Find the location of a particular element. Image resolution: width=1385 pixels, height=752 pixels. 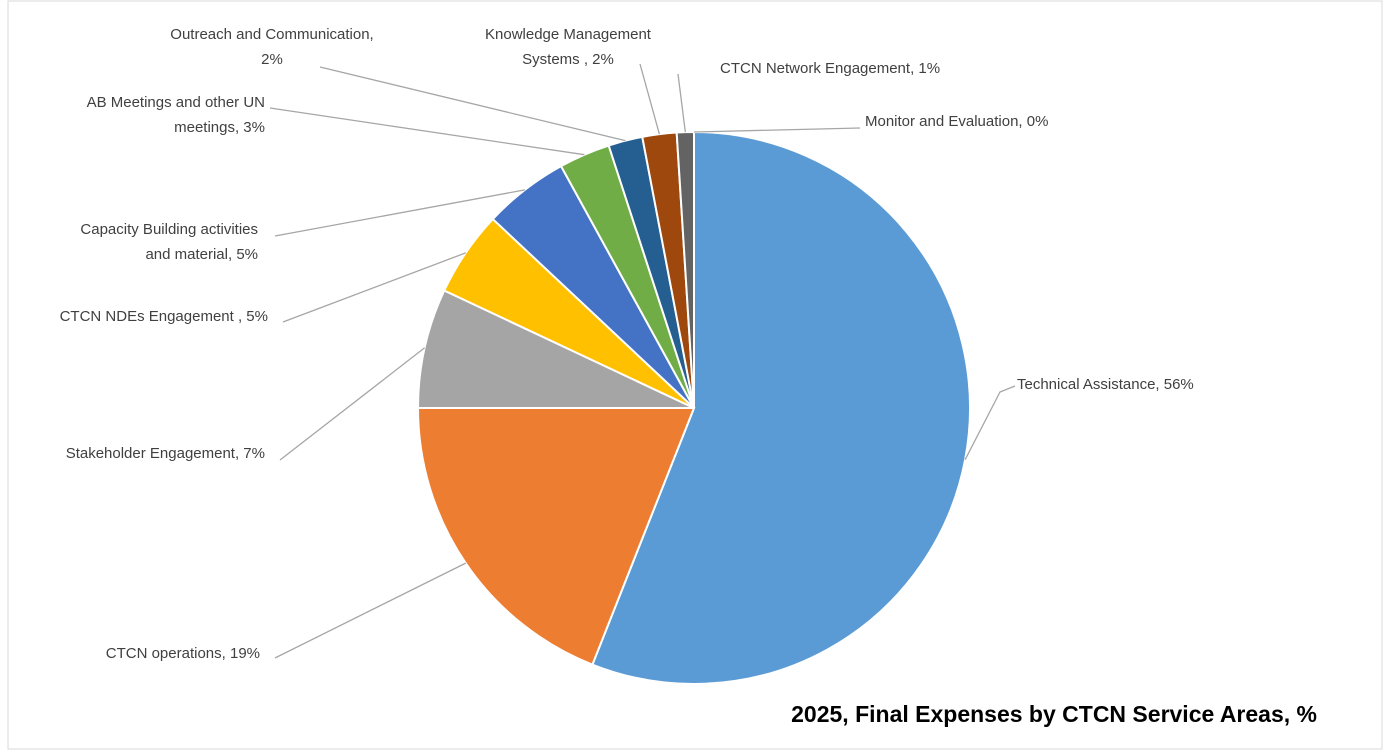

data-label: and material, 5% is located at coordinates (201, 254).